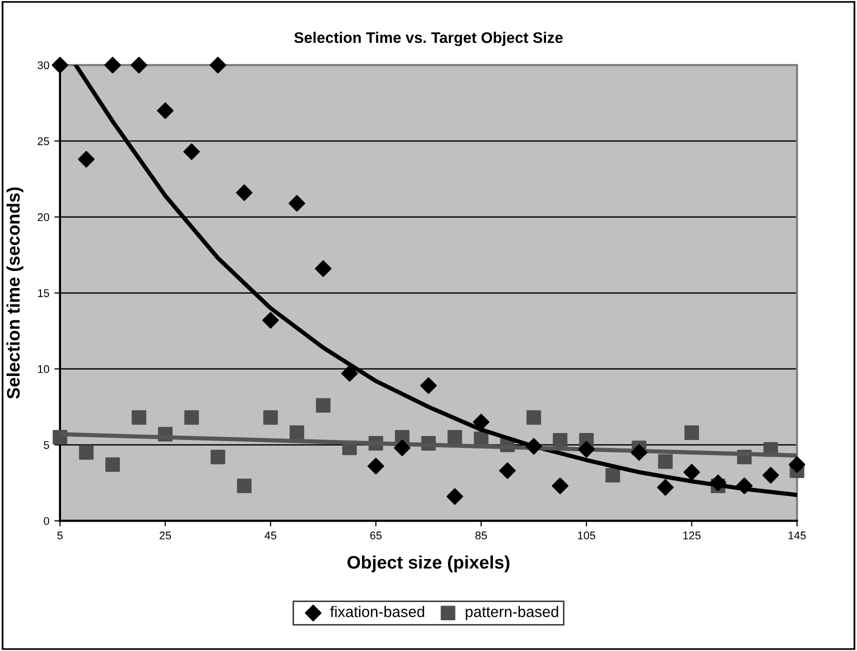  Describe the element at coordinates (428, 39) in the screenshot. I see `chart-title: Selection Time vs. Target Object Size` at that location.